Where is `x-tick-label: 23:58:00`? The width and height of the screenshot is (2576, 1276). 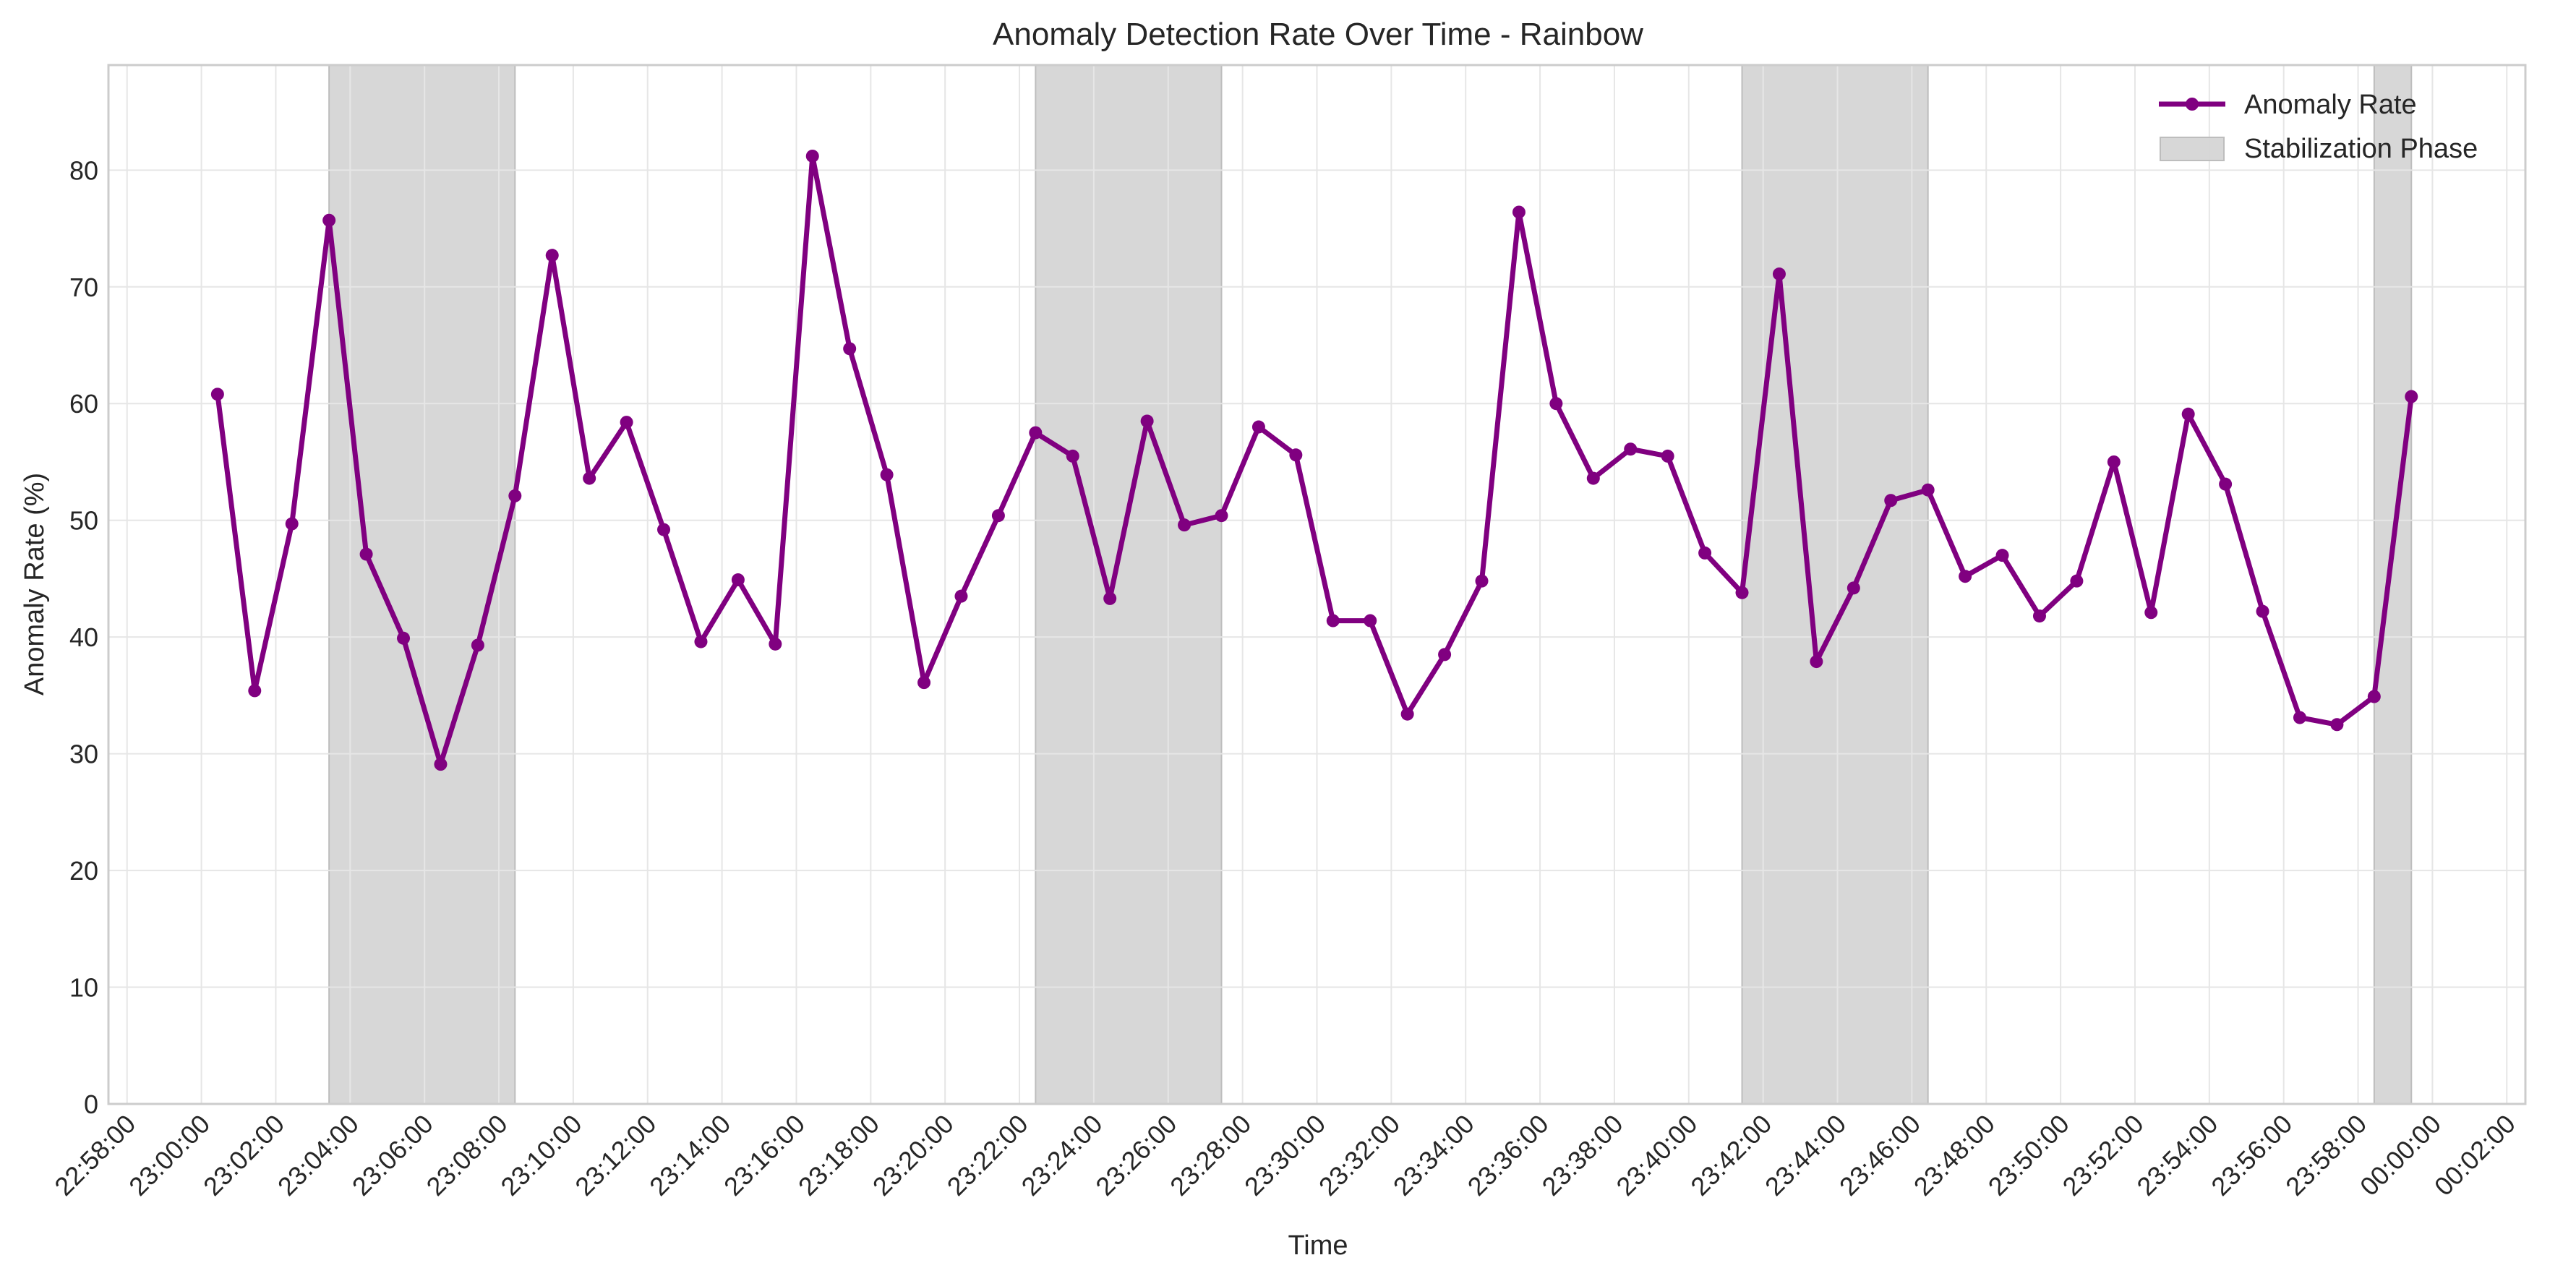
x-tick-label: 23:58:00 is located at coordinates (2326, 1155).